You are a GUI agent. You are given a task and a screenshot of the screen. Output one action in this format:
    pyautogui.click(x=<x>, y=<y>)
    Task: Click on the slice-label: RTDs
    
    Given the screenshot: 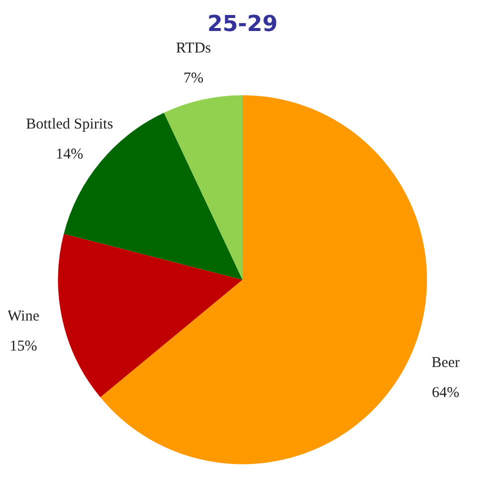 What is the action you would take?
    pyautogui.click(x=194, y=48)
    